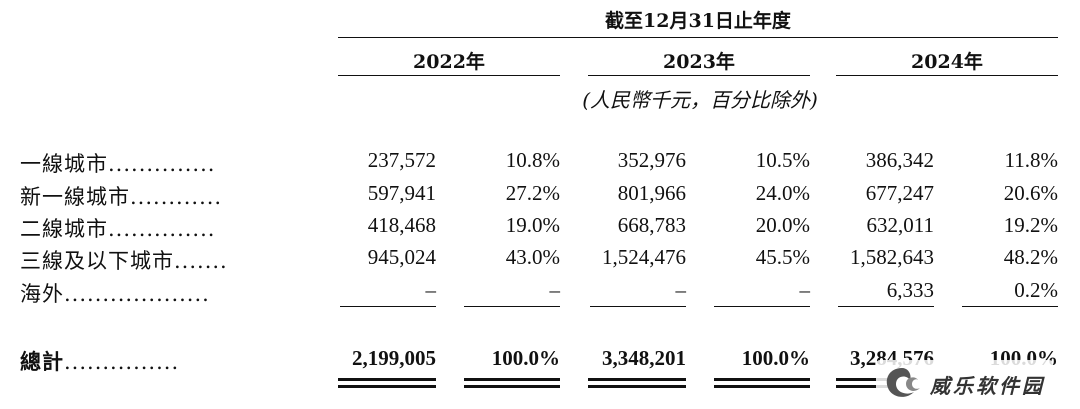 The image size is (1080, 409). Describe the element at coordinates (900, 225) in the screenshot. I see `cell-tier2-2024-amount: 632,011` at that location.